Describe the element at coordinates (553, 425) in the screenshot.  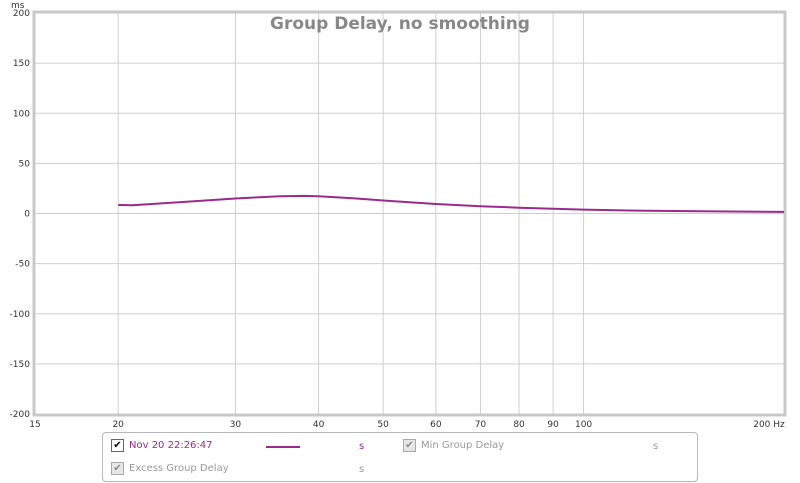
I see `x-tick-label: 90` at that location.